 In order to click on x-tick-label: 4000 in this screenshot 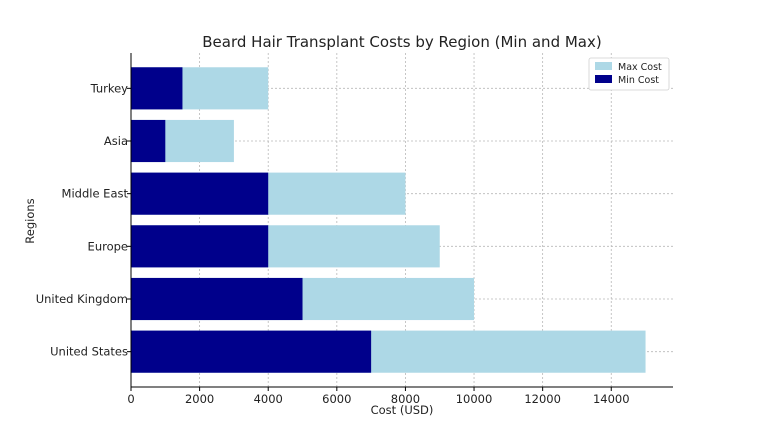, I will do `click(268, 399)`.